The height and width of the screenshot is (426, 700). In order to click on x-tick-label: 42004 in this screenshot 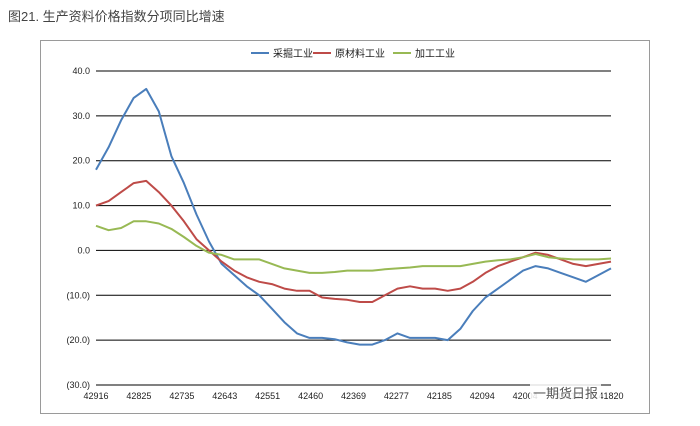, I will do `click(525, 396)`.